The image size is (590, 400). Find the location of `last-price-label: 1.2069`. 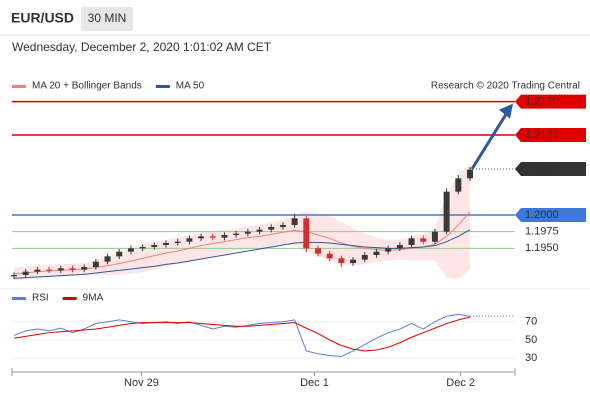

last-price-label: 1.2069 is located at coordinates (542, 169).